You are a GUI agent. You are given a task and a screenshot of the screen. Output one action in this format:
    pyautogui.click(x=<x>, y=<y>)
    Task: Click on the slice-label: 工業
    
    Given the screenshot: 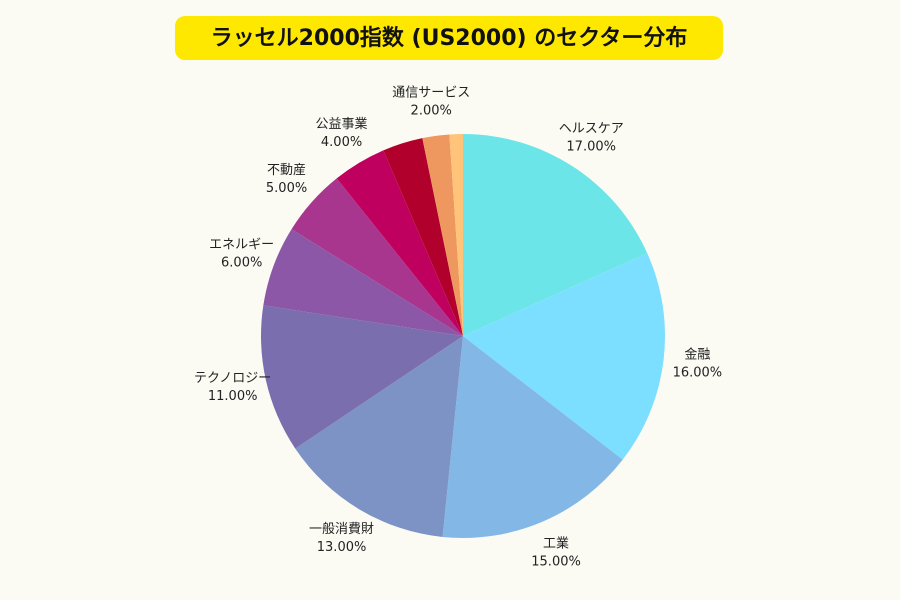 What is the action you would take?
    pyautogui.click(x=556, y=543)
    